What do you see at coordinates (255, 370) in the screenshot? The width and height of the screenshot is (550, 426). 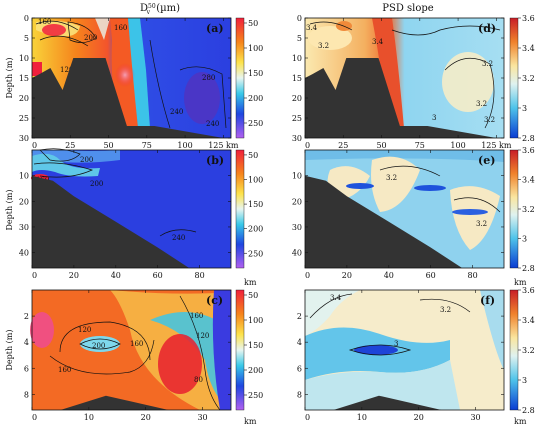 I see `colorbar-tick-label: 200` at bounding box center [255, 370].